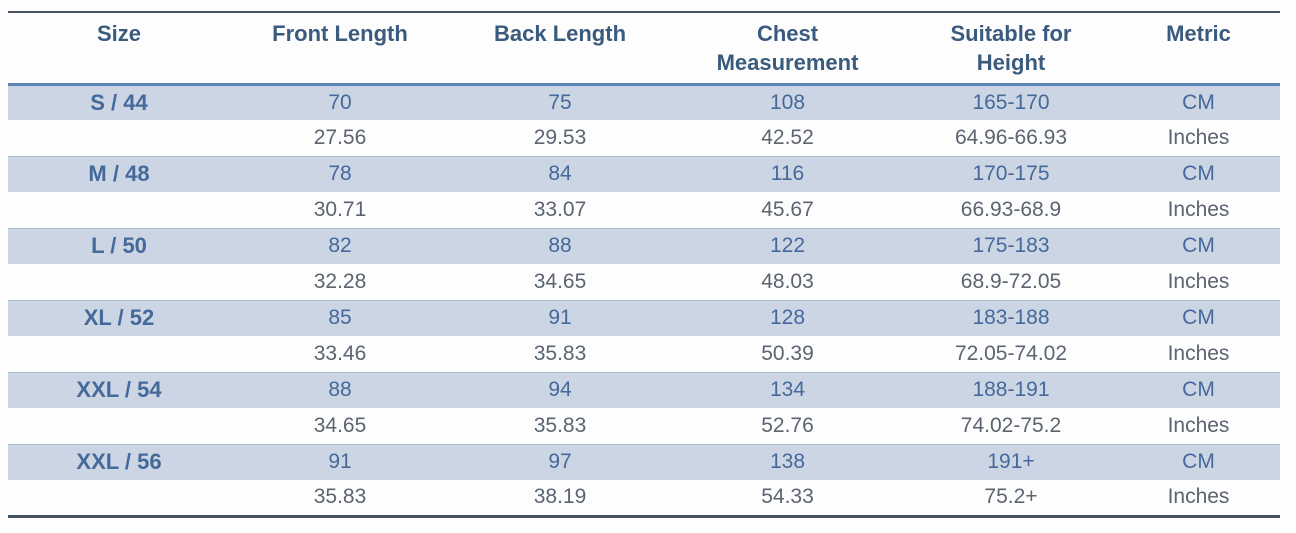 Image resolution: width=1296 pixels, height=533 pixels. What do you see at coordinates (340, 209) in the screenshot?
I see `front-length-inches-cell: 30.71` at bounding box center [340, 209].